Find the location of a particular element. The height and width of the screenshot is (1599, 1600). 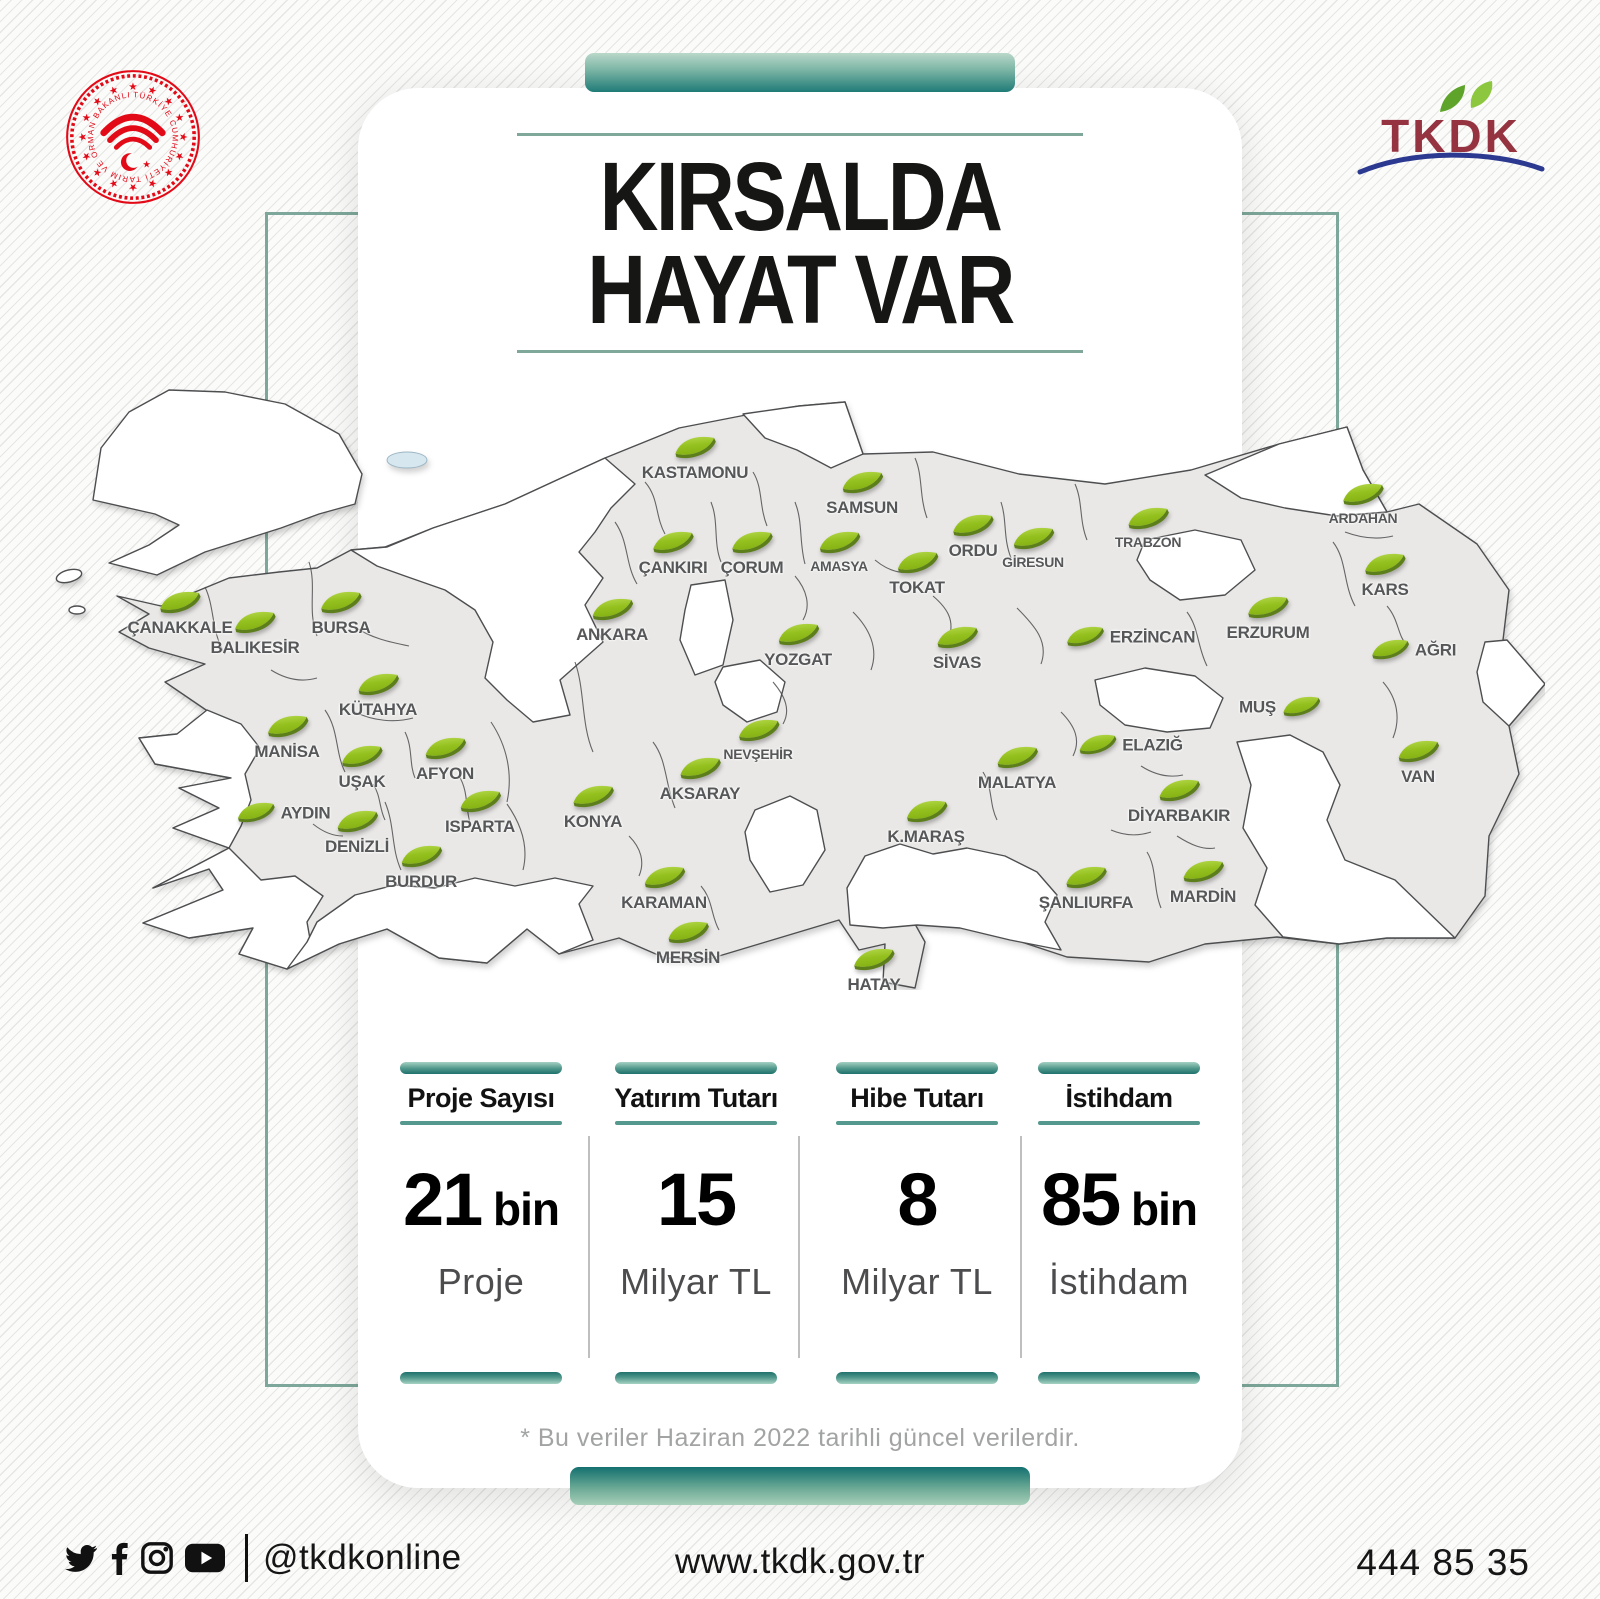

page-title: KIRSALDA HAYAT VAR is located at coordinates (800, 246).